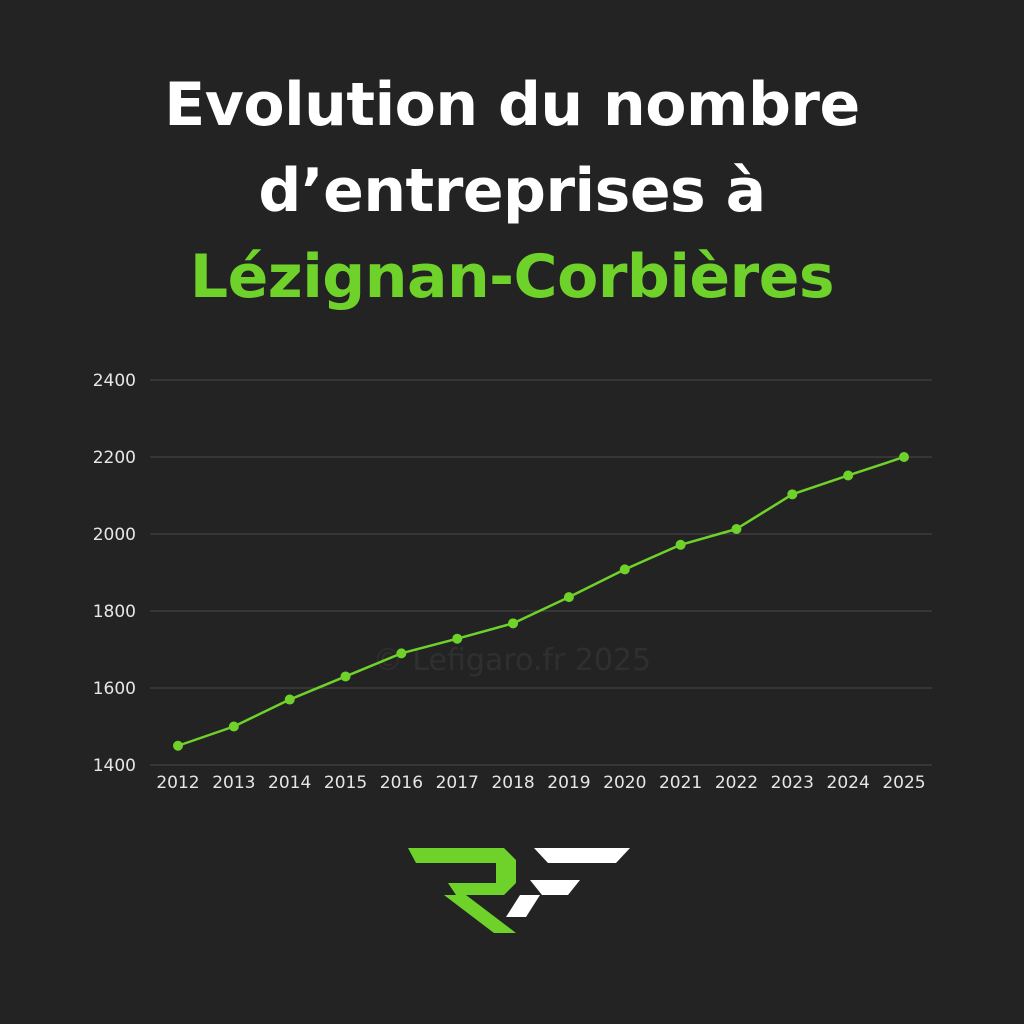 The width and height of the screenshot is (1024, 1024). What do you see at coordinates (792, 783) in the screenshot?
I see `x-tick-label: 2023` at bounding box center [792, 783].